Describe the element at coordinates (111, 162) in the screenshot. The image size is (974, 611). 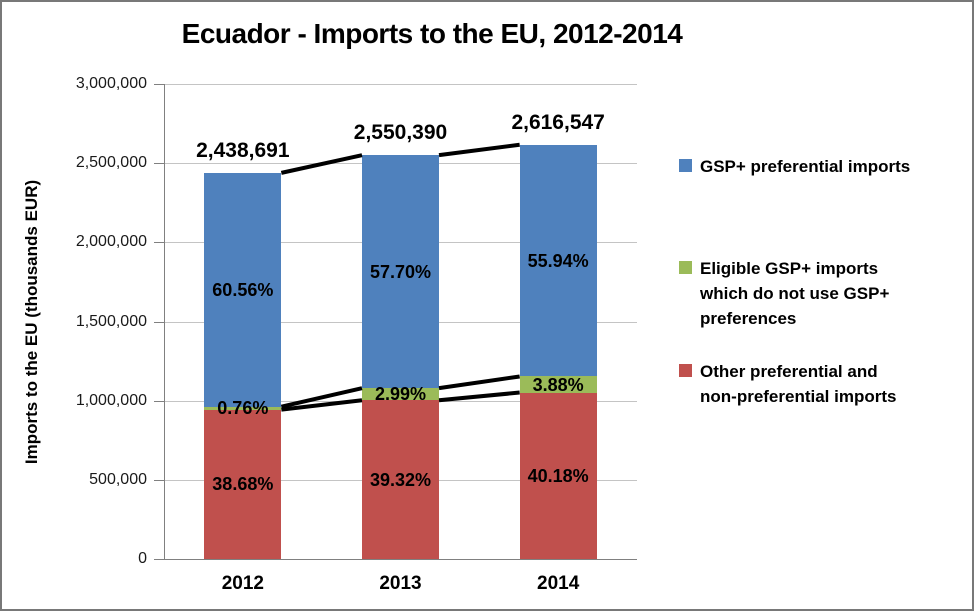
I see `y-tick-label: 2,500,000` at that location.